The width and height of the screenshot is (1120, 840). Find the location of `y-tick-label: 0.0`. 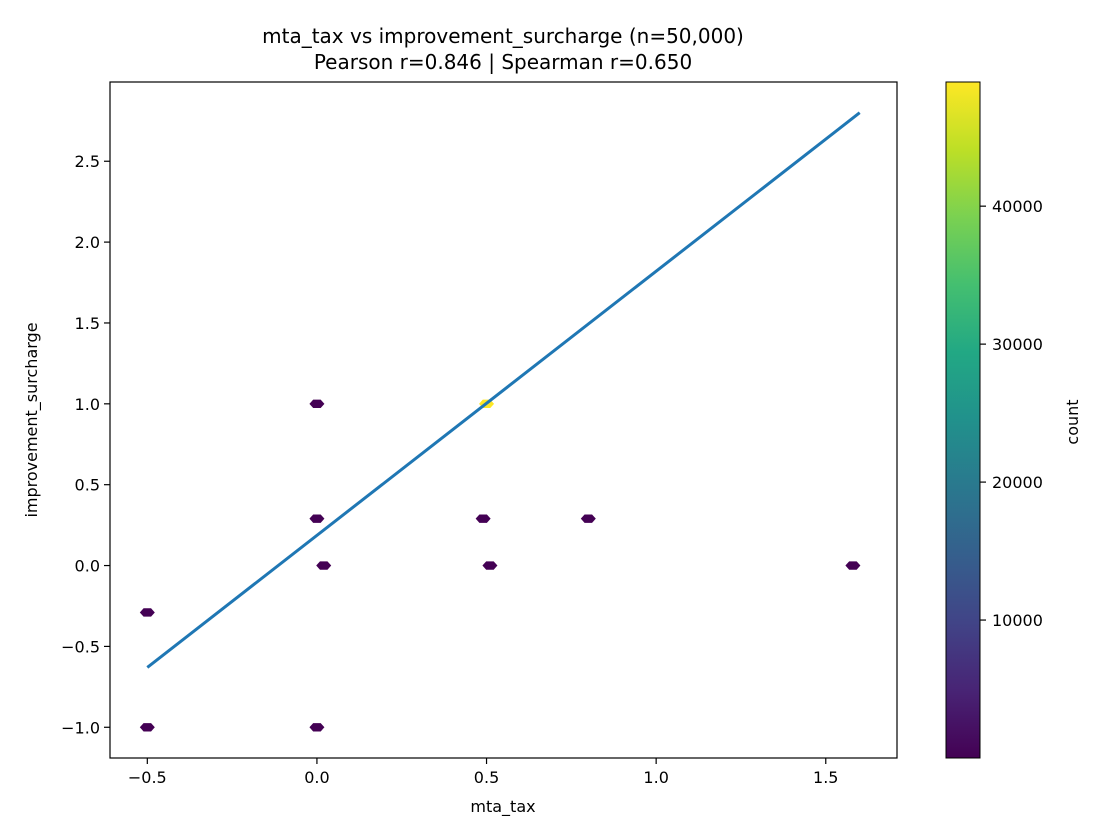

y-tick-label: 0.0 is located at coordinates (87, 566).